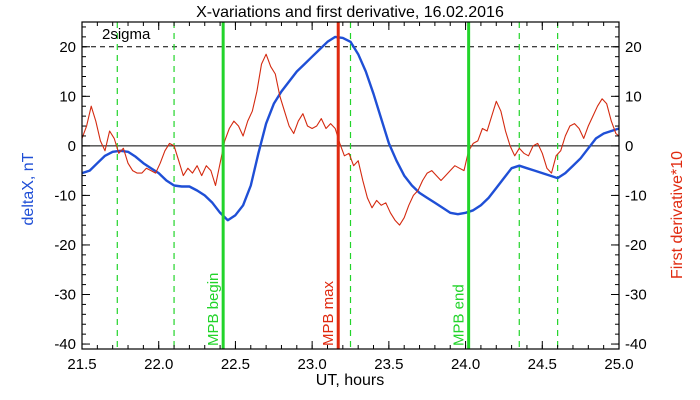 Image resolution: width=700 pixels, height=400 pixels. What do you see at coordinates (677, 215) in the screenshot?
I see `y-axis-label-right: First derivative*10` at bounding box center [677, 215].